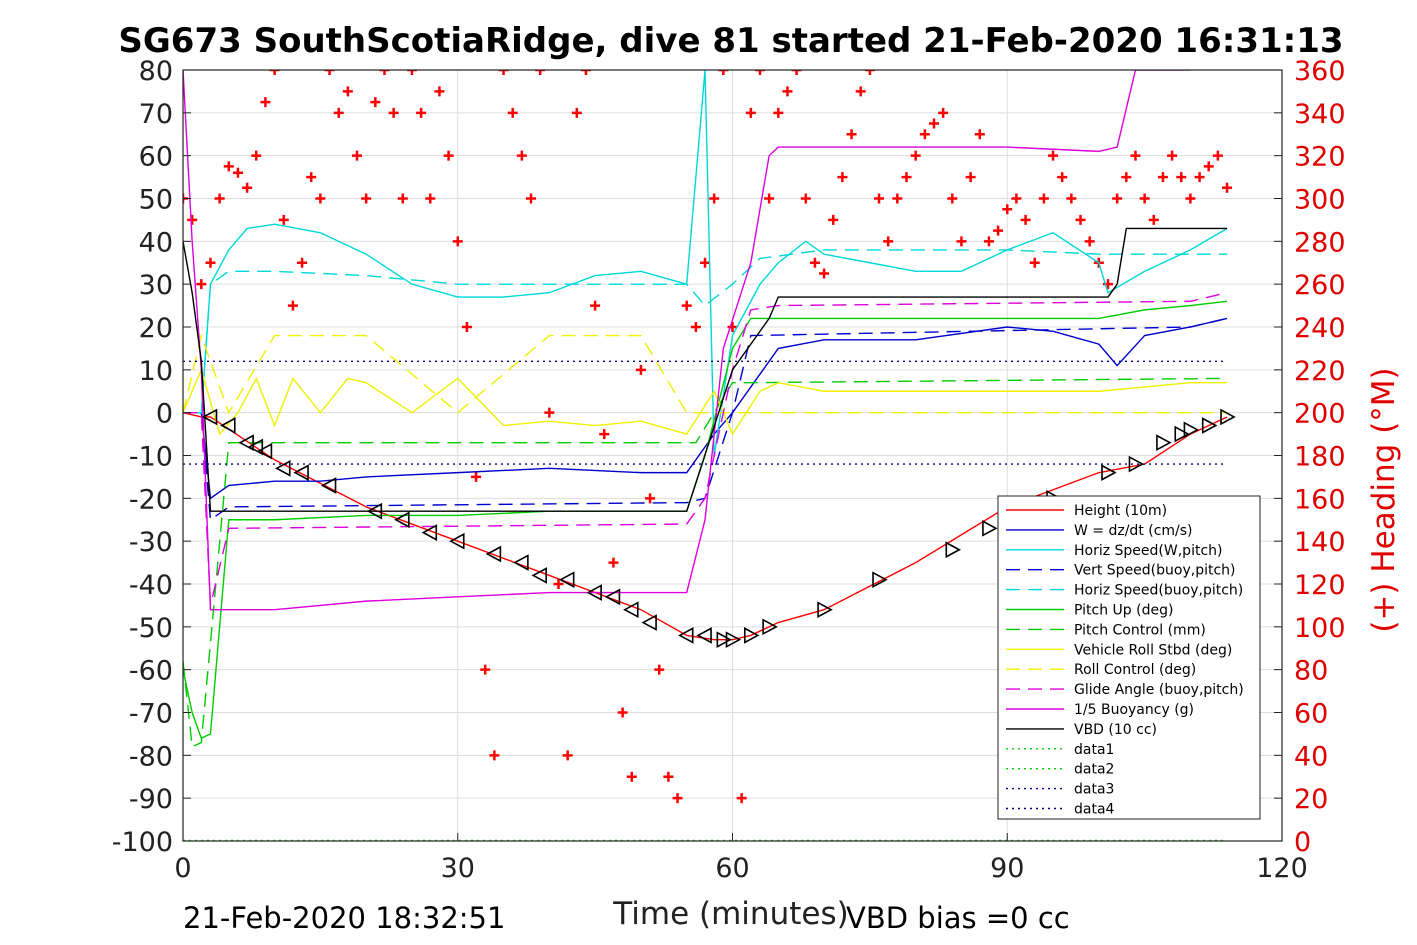  What do you see at coordinates (1311, 671) in the screenshot?
I see `y-tick-label-right: 80` at bounding box center [1311, 671].